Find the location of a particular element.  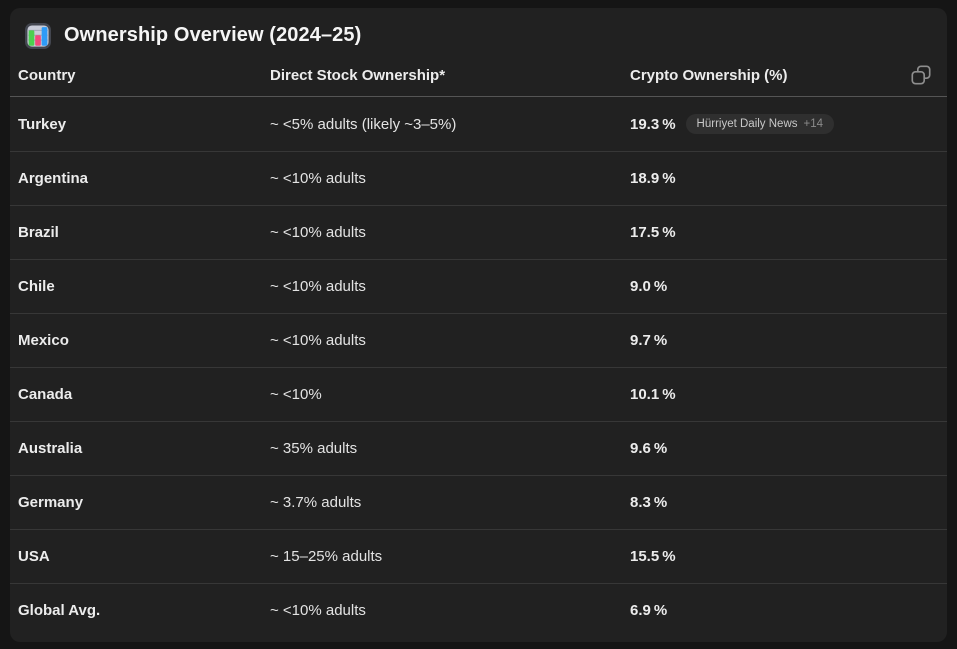

crypto-ownership-cell: 9.0 % is located at coordinates (784, 286).